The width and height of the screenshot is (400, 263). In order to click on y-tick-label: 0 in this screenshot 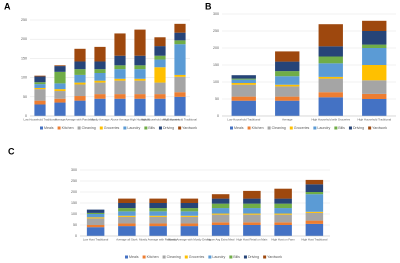, I will do `click(26, 116)`.